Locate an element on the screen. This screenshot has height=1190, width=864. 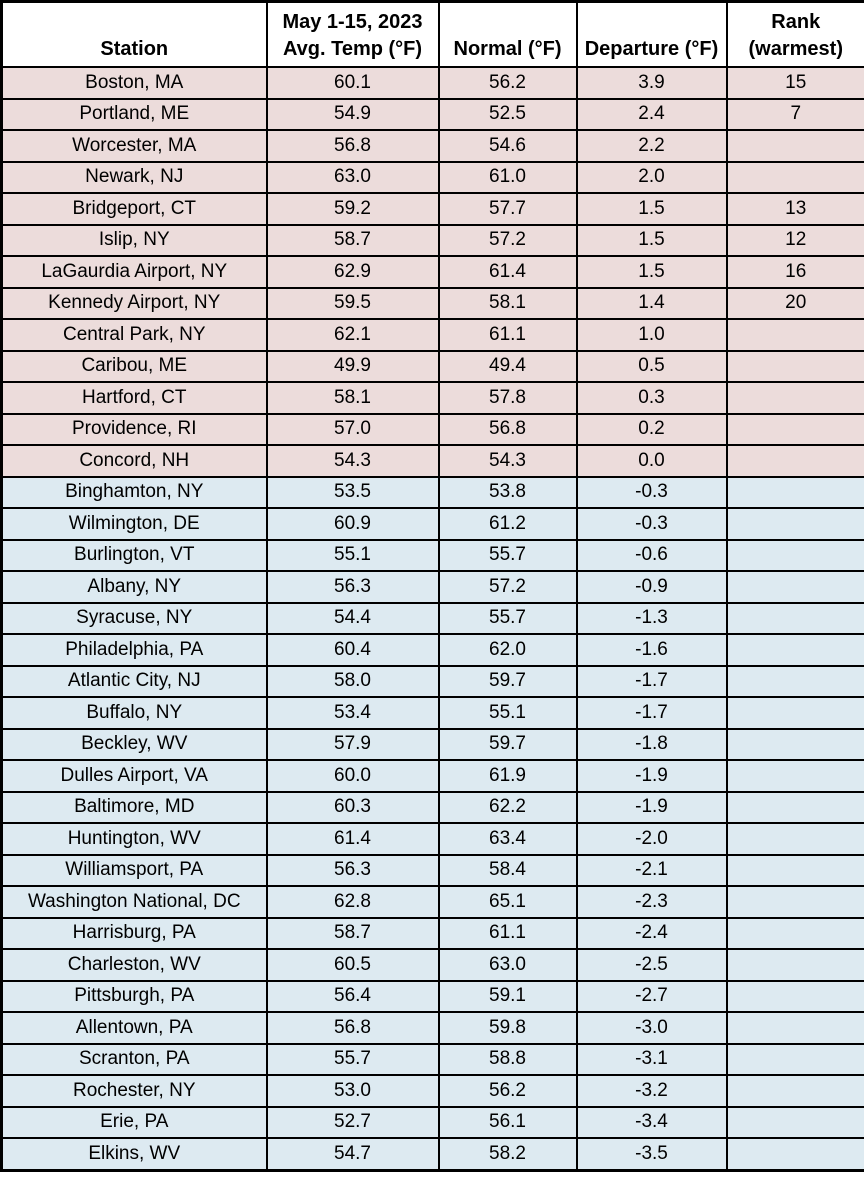
table-row: Islip, NY 58.7 57.2 1.5 12 is located at coordinates (432, 240).